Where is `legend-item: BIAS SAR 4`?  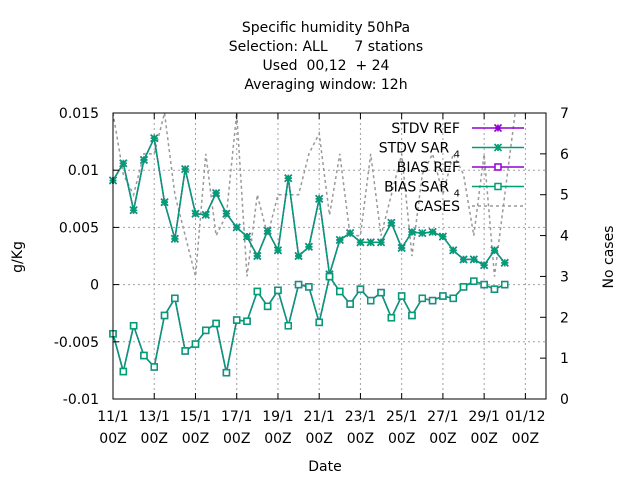 legend-item: BIAS SAR 4 is located at coordinates (454, 190).